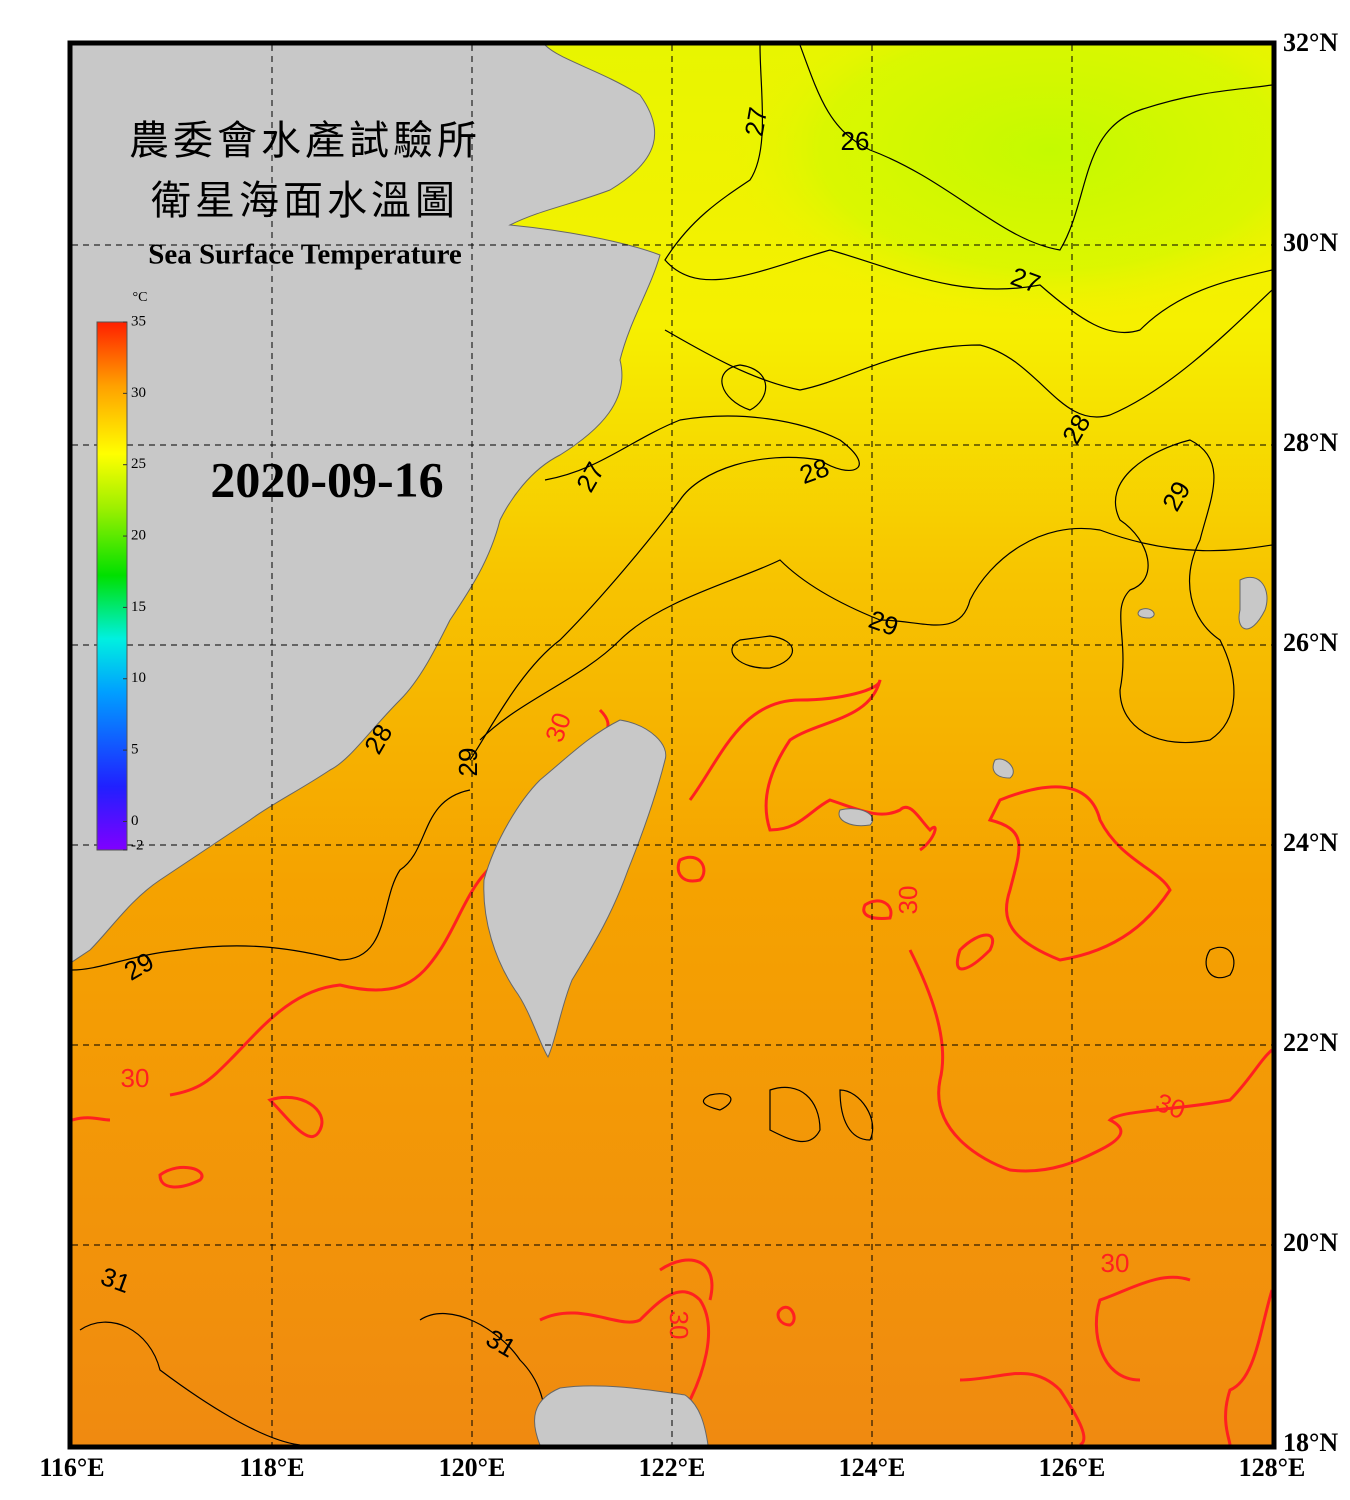  I want to click on y-tick-label: 30°N, so click(1310, 242).